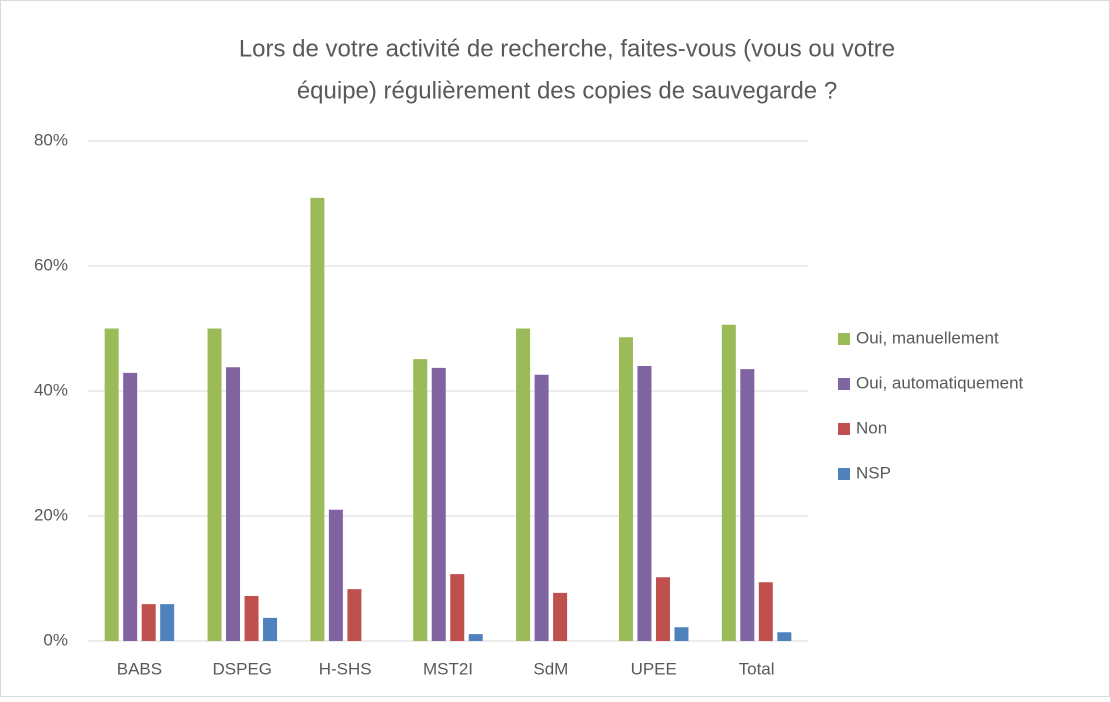  I want to click on x-tick-label: Total, so click(757, 668).